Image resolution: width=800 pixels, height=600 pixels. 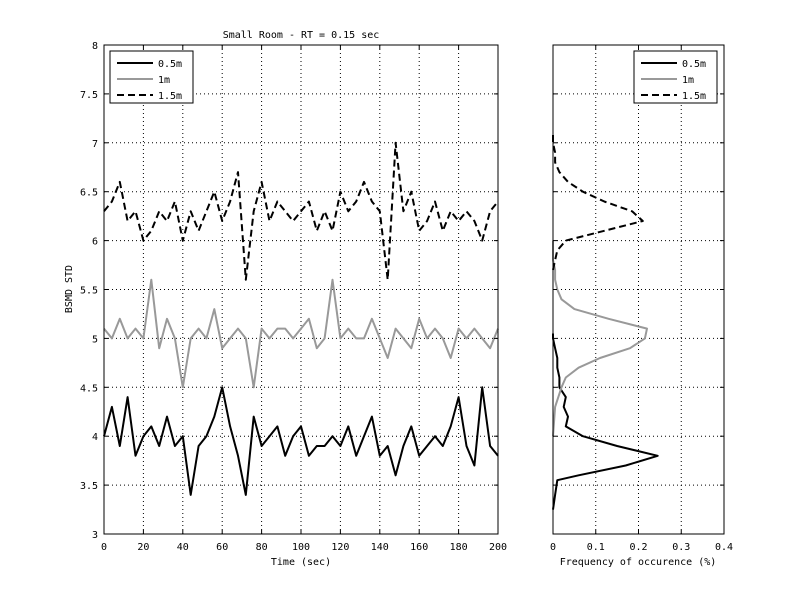 What do you see at coordinates (301, 562) in the screenshot?
I see `x-axis-label: Time (sec)` at bounding box center [301, 562].